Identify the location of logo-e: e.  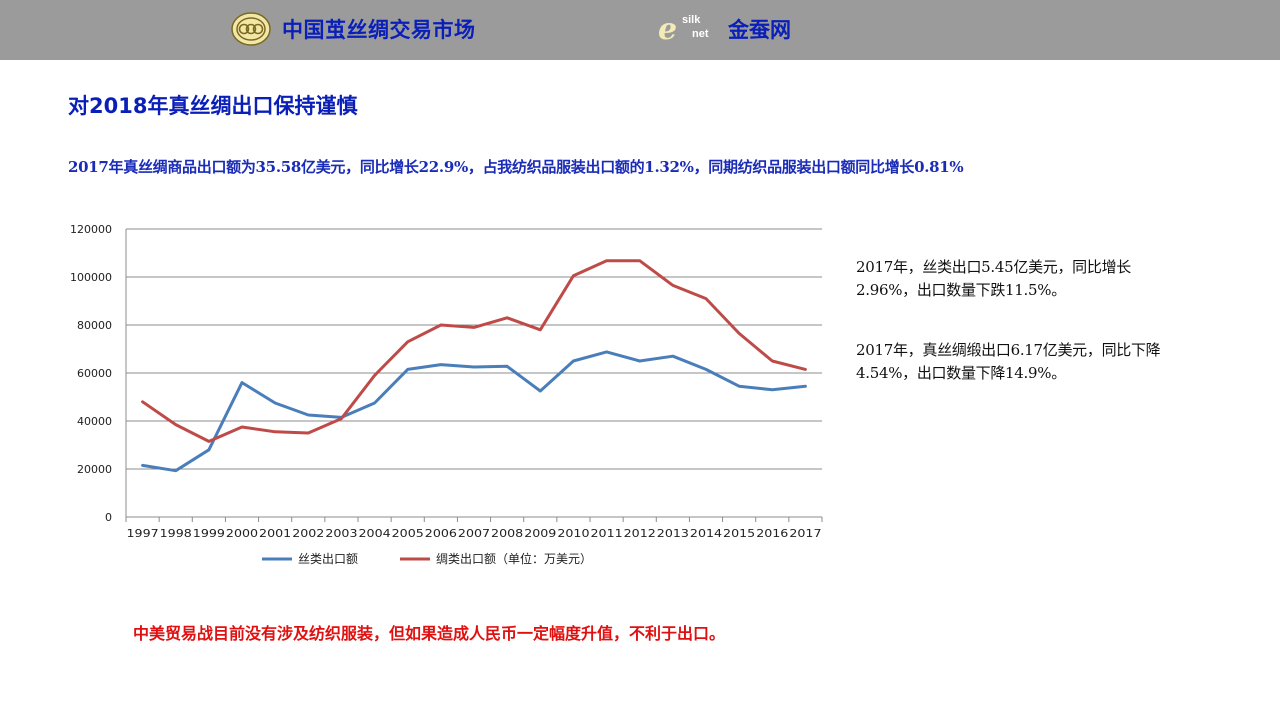
(668, 29).